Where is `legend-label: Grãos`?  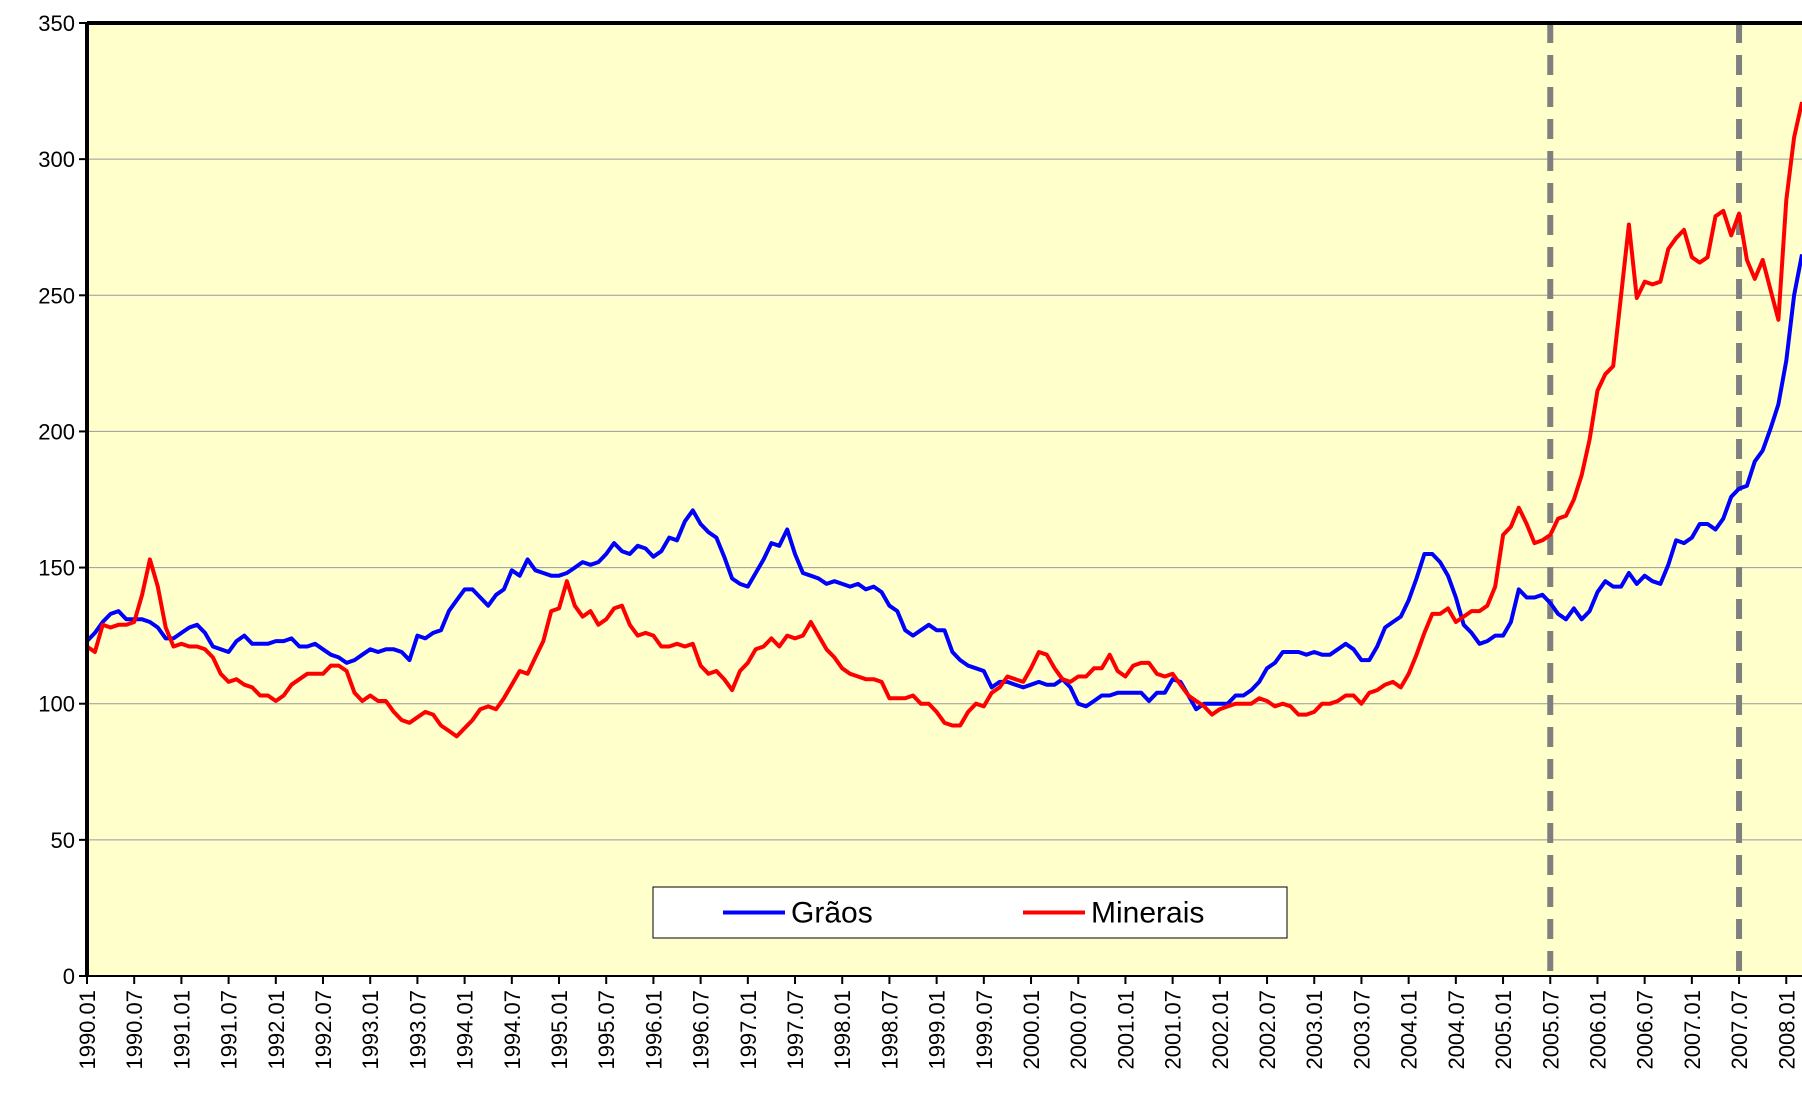 legend-label: Grãos is located at coordinates (832, 913).